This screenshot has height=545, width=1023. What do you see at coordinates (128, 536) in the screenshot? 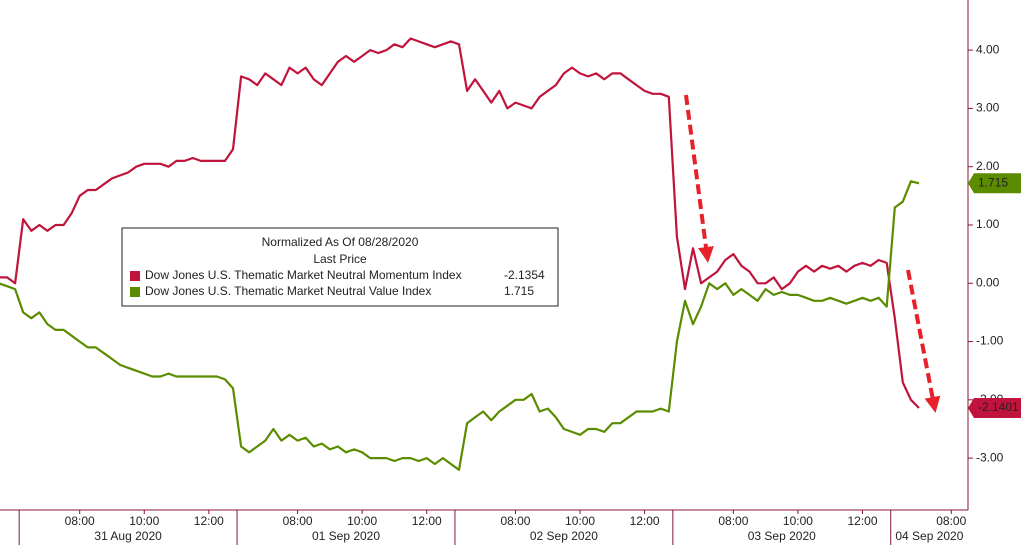
I see `day-label: 31 Aug 2020` at bounding box center [128, 536].